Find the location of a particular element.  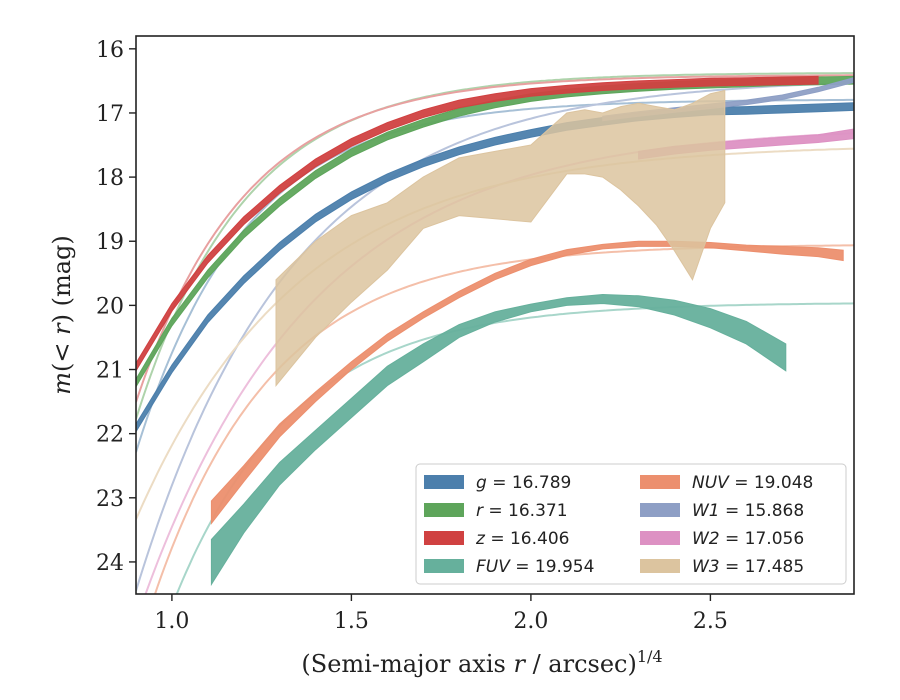

legend-label-6: W2 = 17.056 is located at coordinates (748, 539).